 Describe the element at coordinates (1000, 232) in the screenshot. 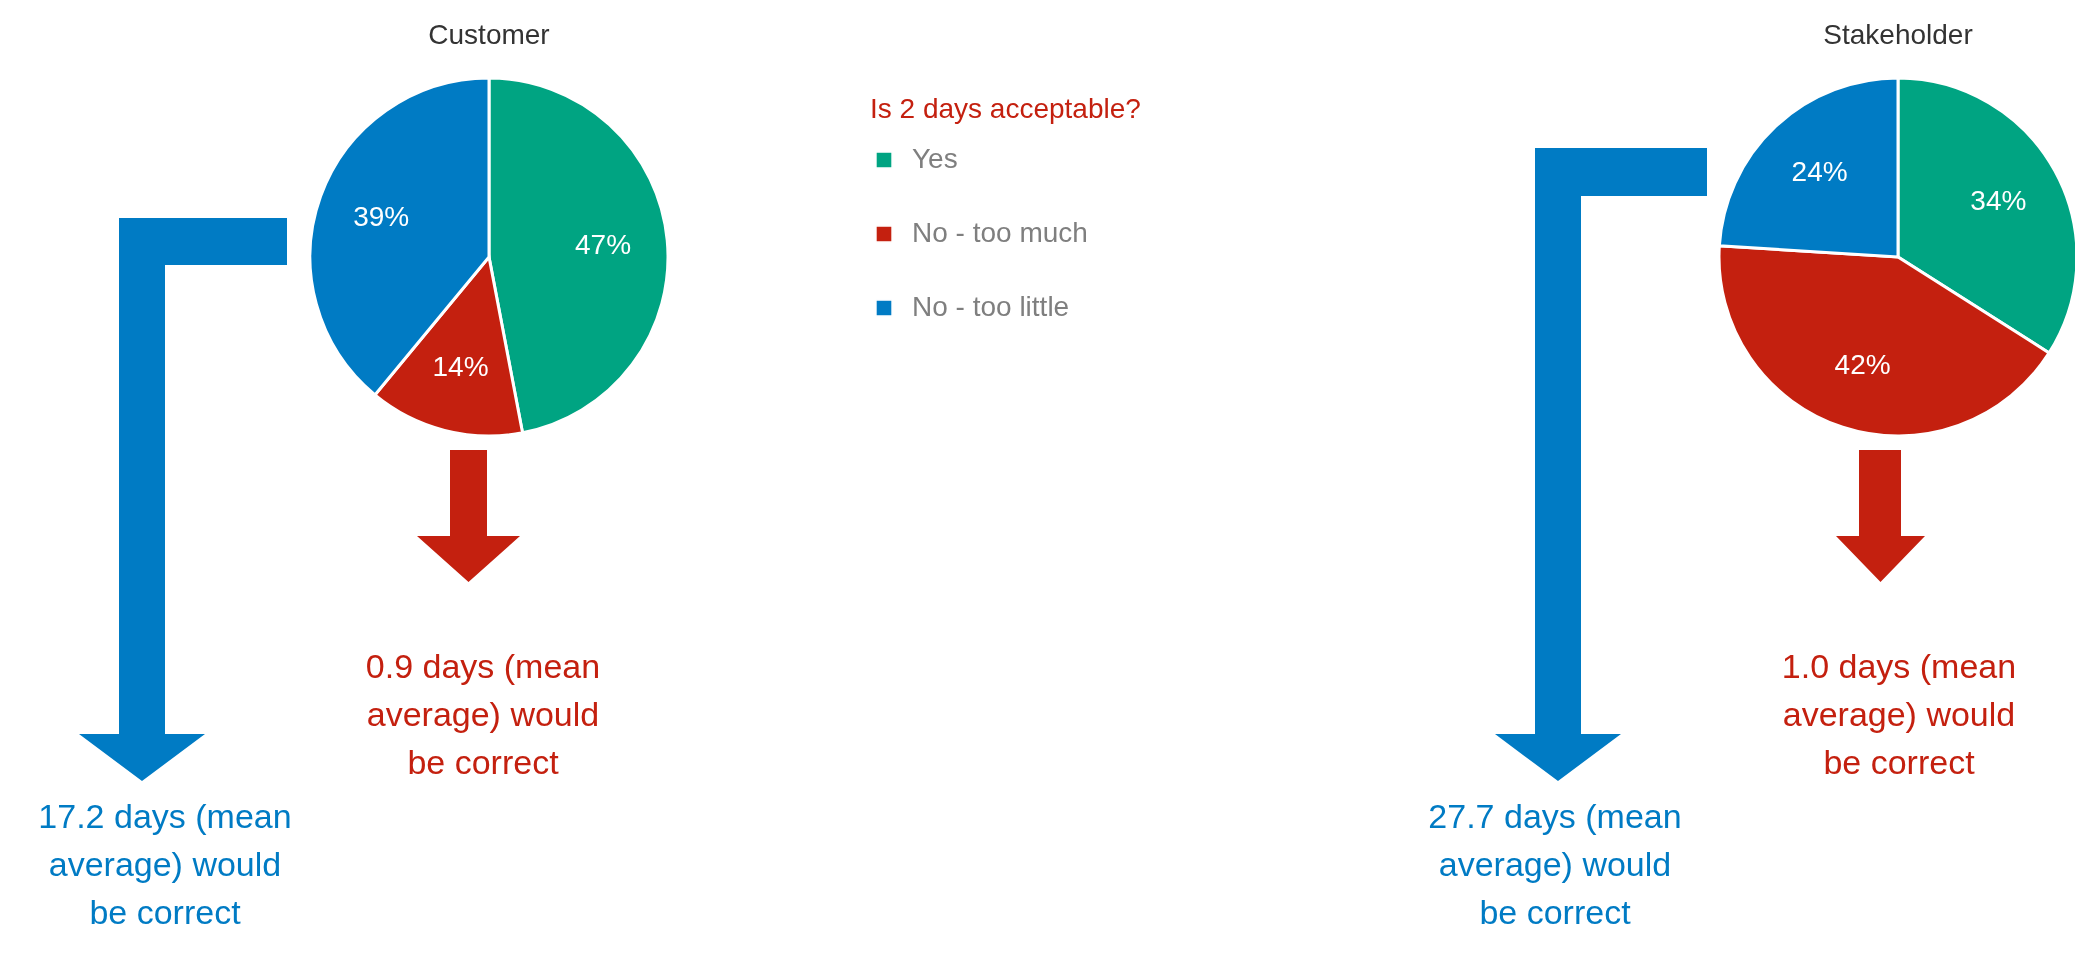

I see `legend-label: No - too much` at that location.